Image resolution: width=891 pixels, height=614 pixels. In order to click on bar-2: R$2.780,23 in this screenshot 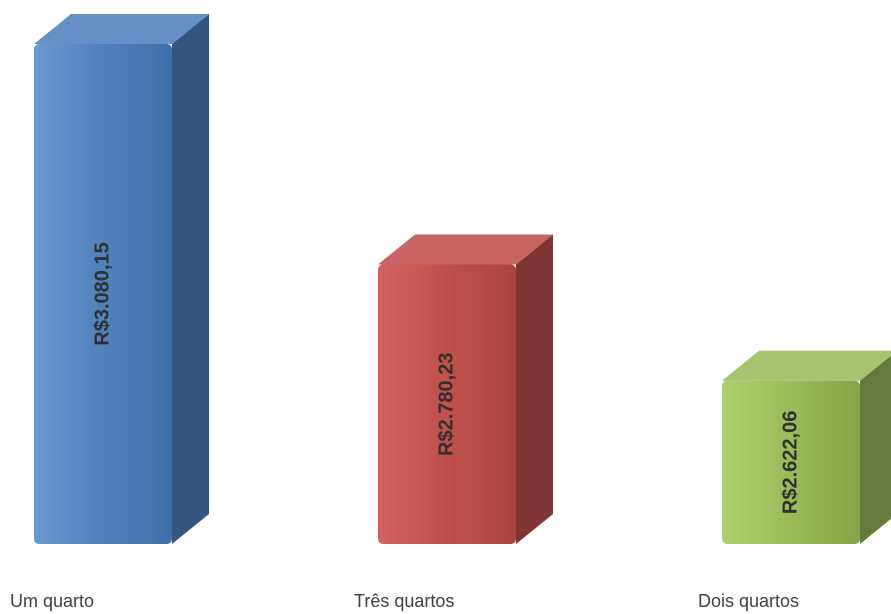, I will do `click(465, 389)`.